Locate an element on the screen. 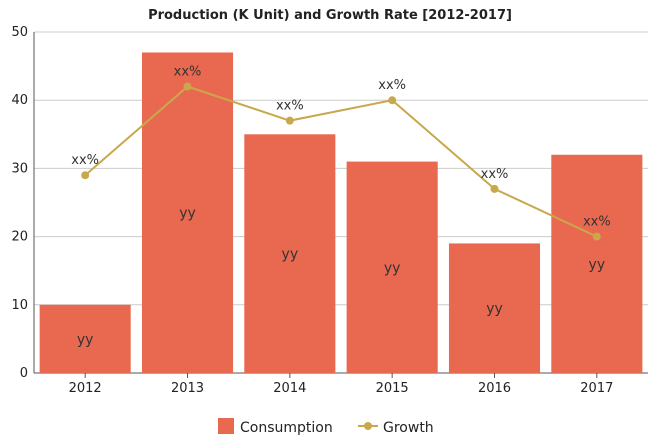  x-tick-label: 2016 is located at coordinates (494, 388).